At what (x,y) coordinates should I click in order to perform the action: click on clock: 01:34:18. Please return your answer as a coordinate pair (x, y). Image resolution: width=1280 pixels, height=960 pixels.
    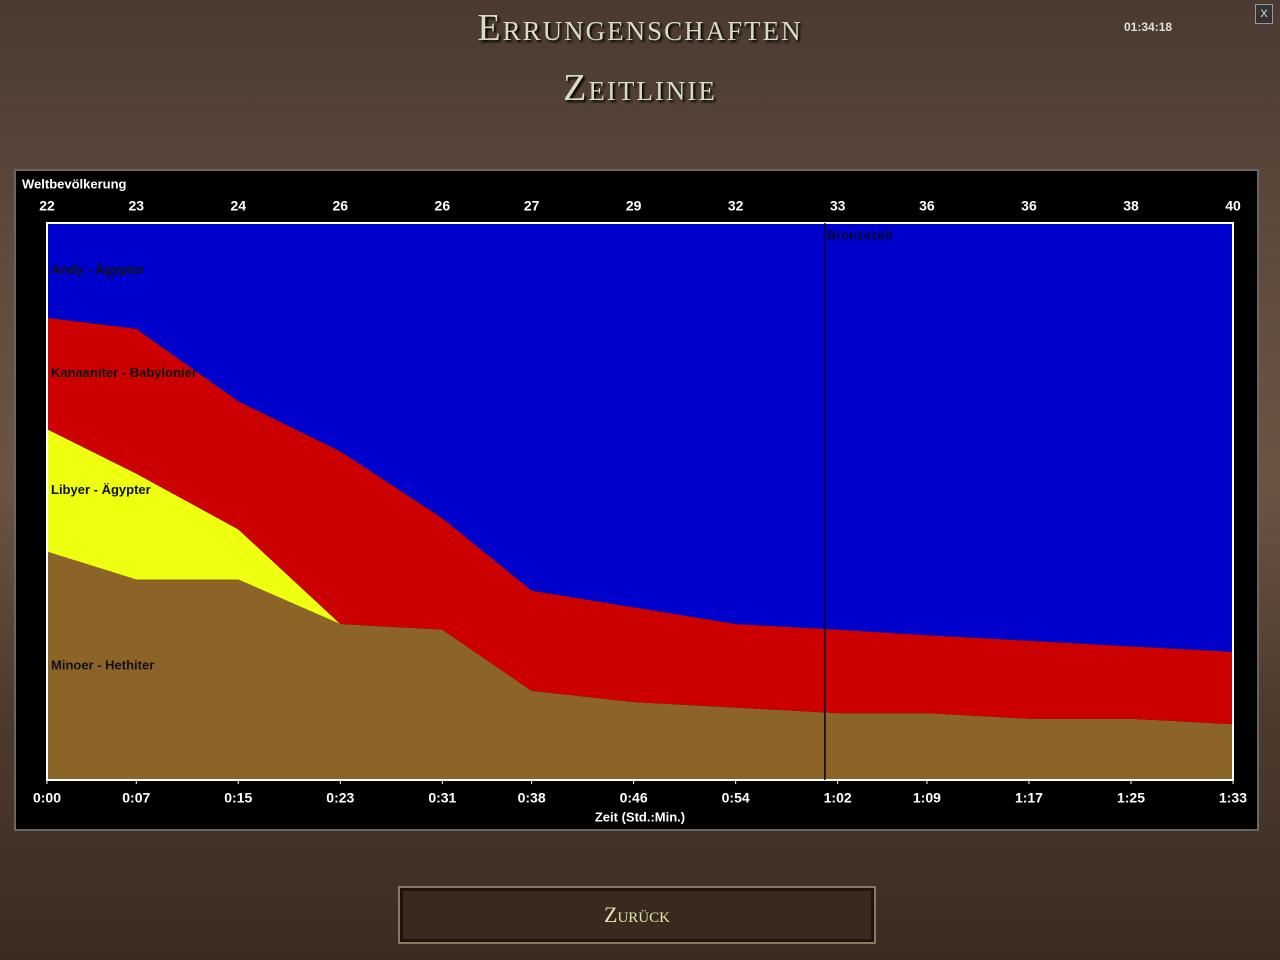
    Looking at the image, I should click on (1148, 27).